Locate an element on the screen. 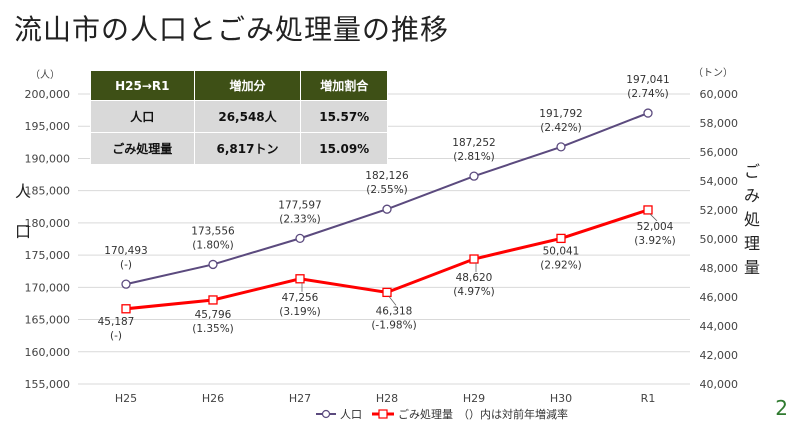 Image resolution: width=800 pixels, height=440 pixels. waste-rate-label: (-) is located at coordinates (116, 336).